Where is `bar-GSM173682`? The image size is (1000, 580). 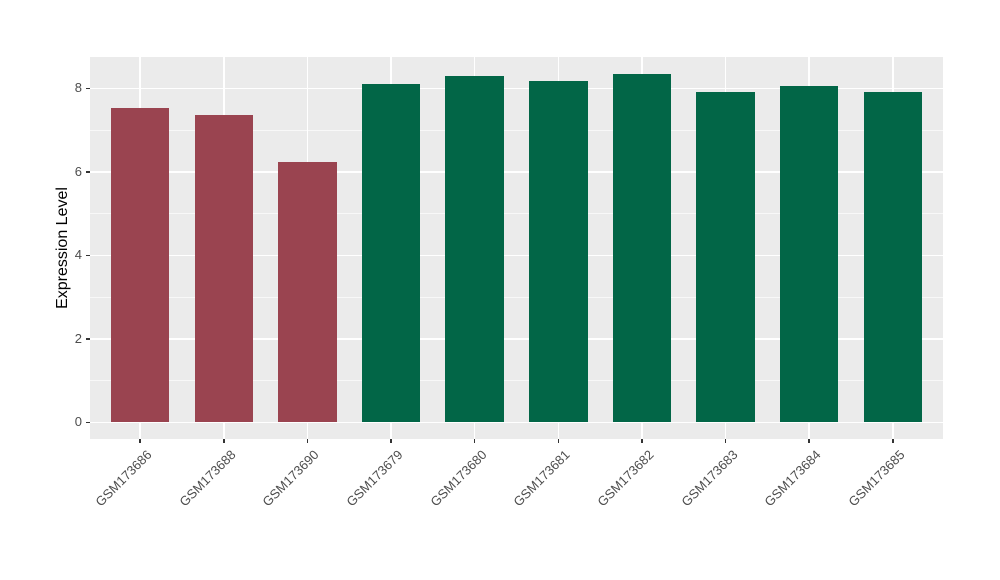
bar-GSM173682 is located at coordinates (642, 248).